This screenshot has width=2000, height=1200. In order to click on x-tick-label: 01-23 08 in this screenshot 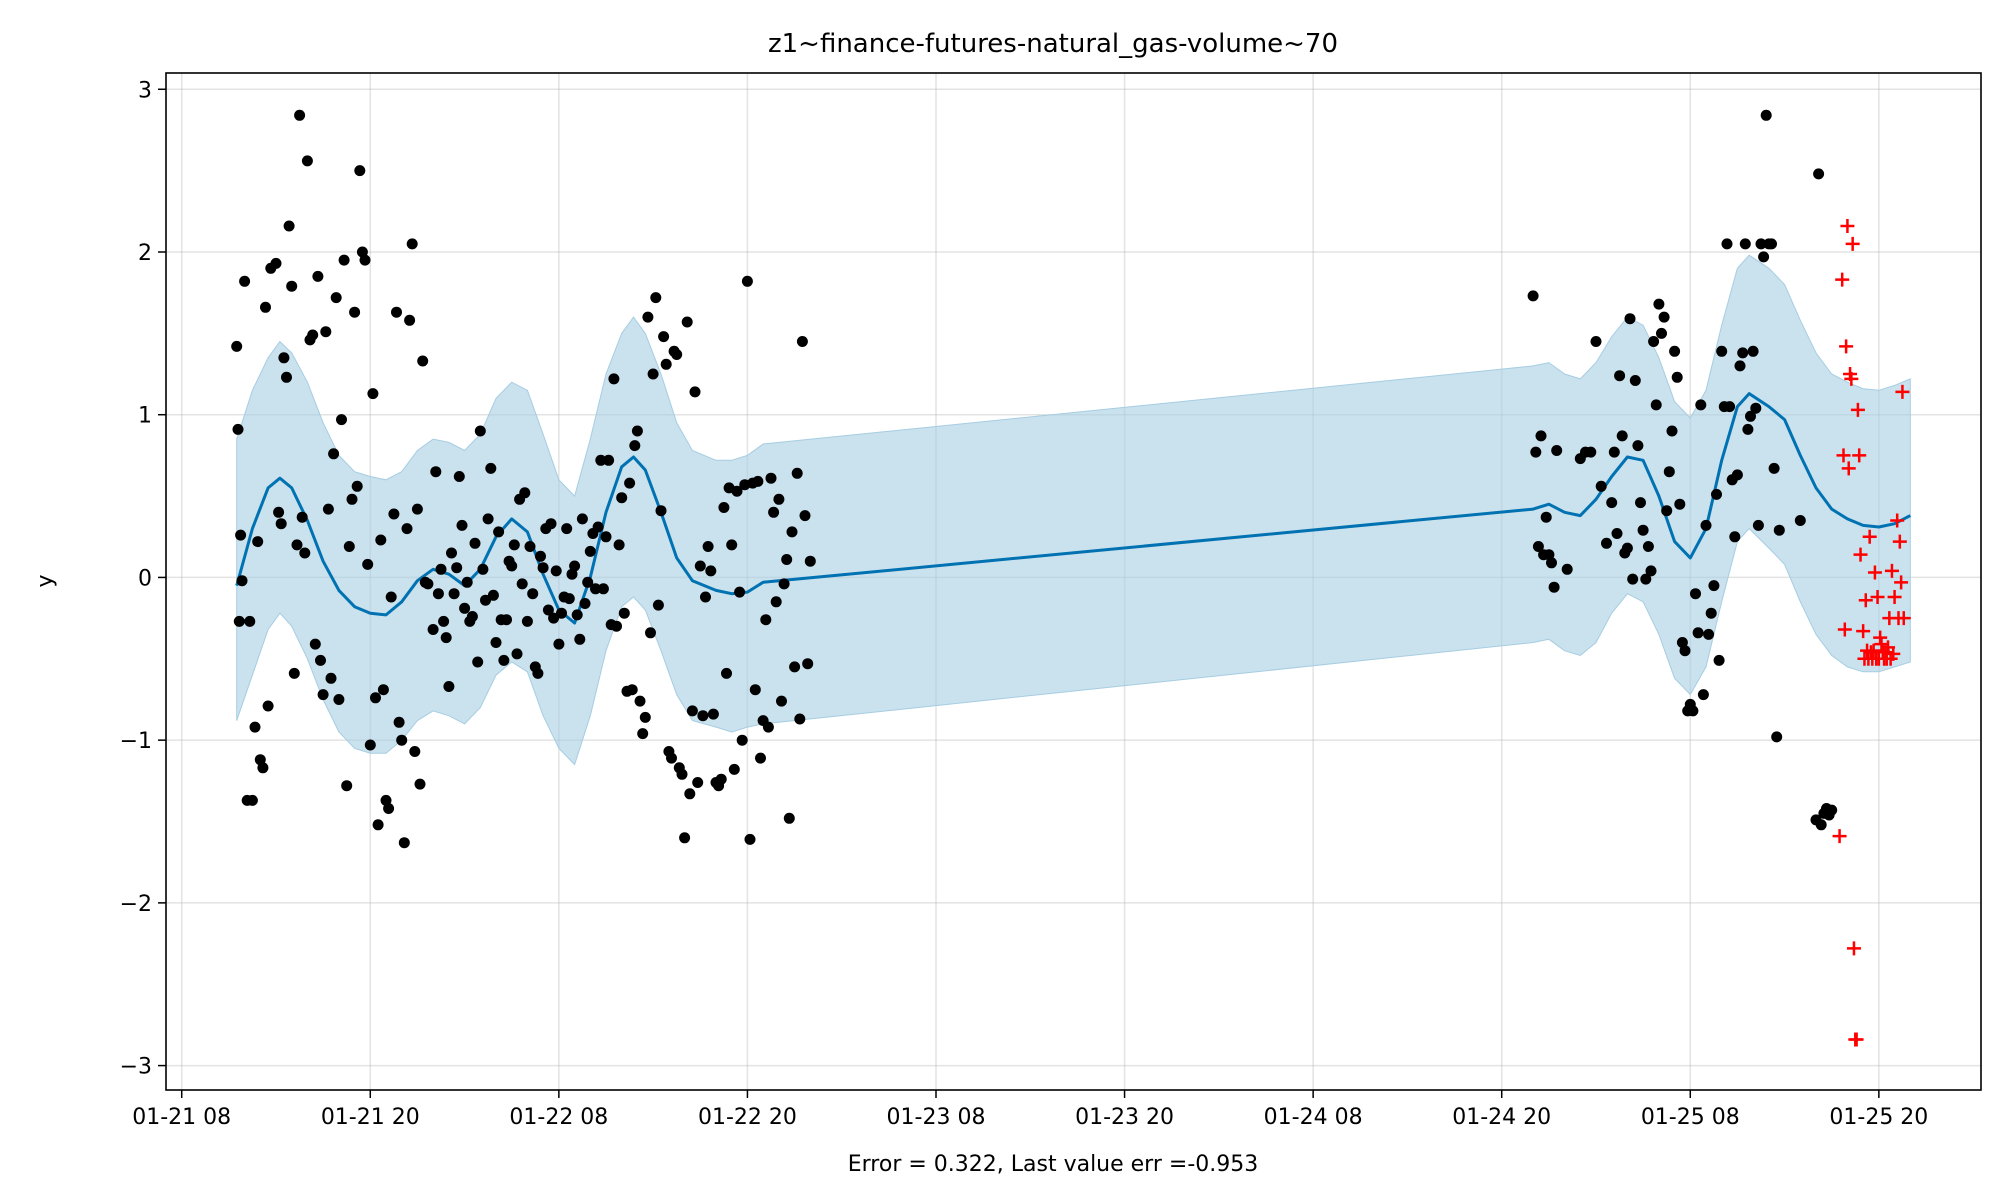, I will do `click(936, 1117)`.